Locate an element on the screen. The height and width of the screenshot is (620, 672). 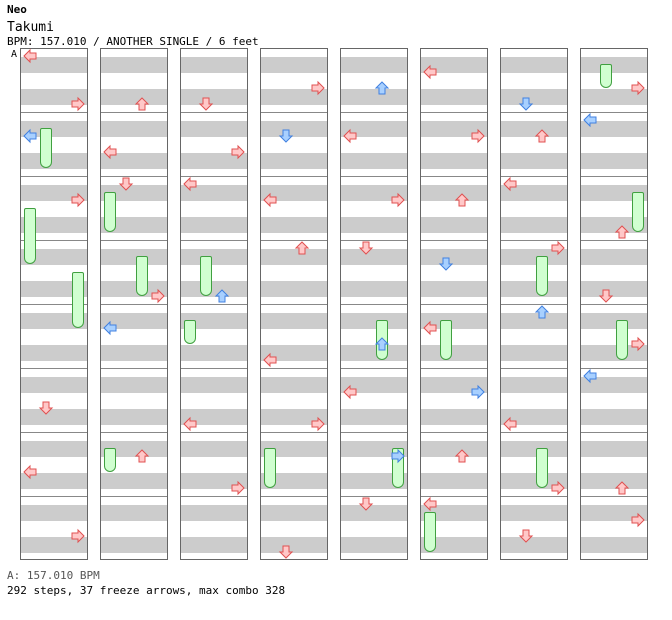
song-title: Takumi is located at coordinates (30, 27).